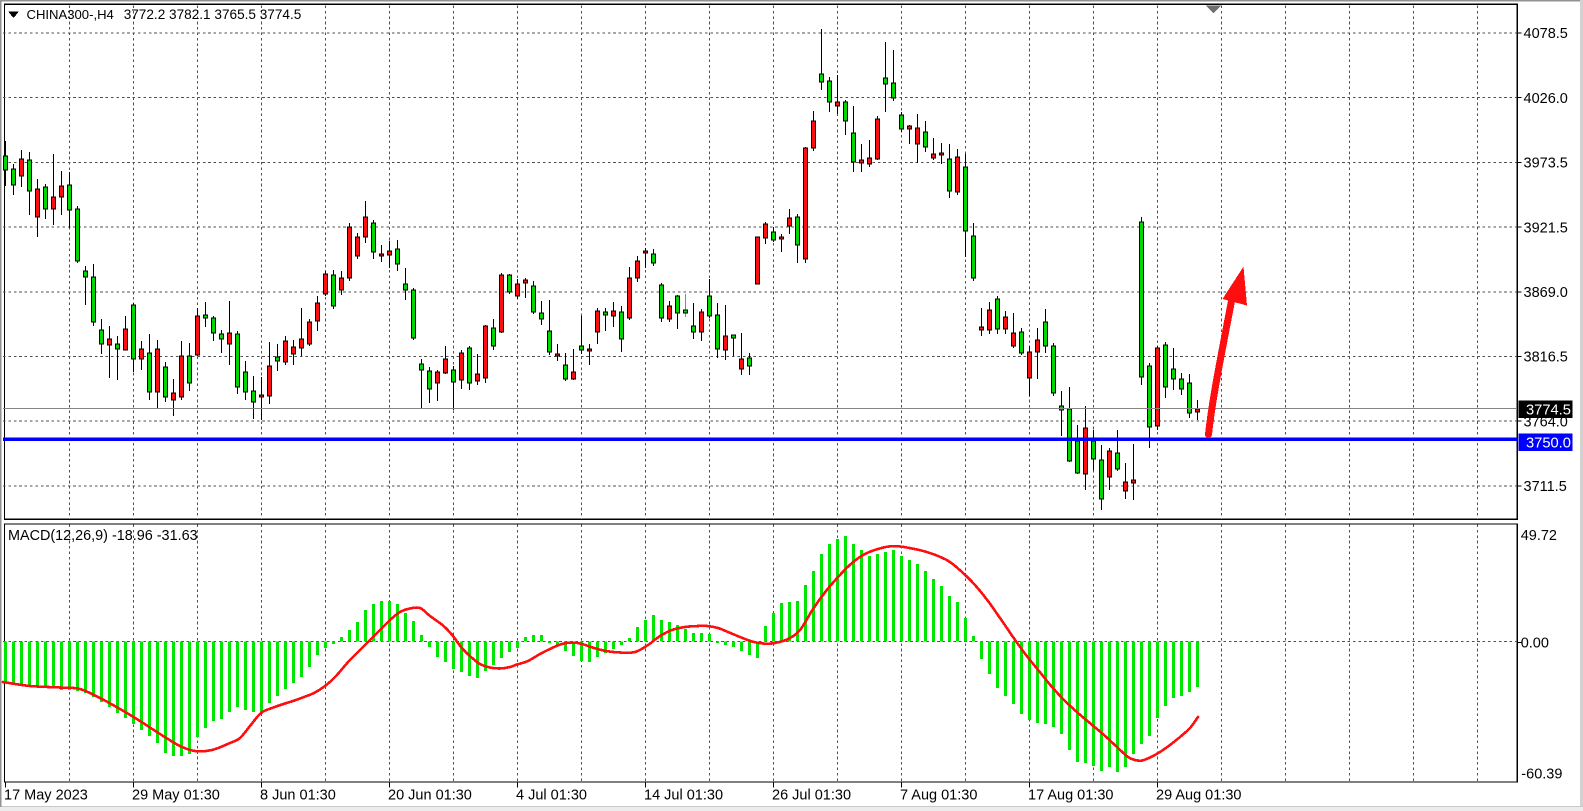  I want to click on svg-text: 7 Aug 01:30, so click(938, 796).